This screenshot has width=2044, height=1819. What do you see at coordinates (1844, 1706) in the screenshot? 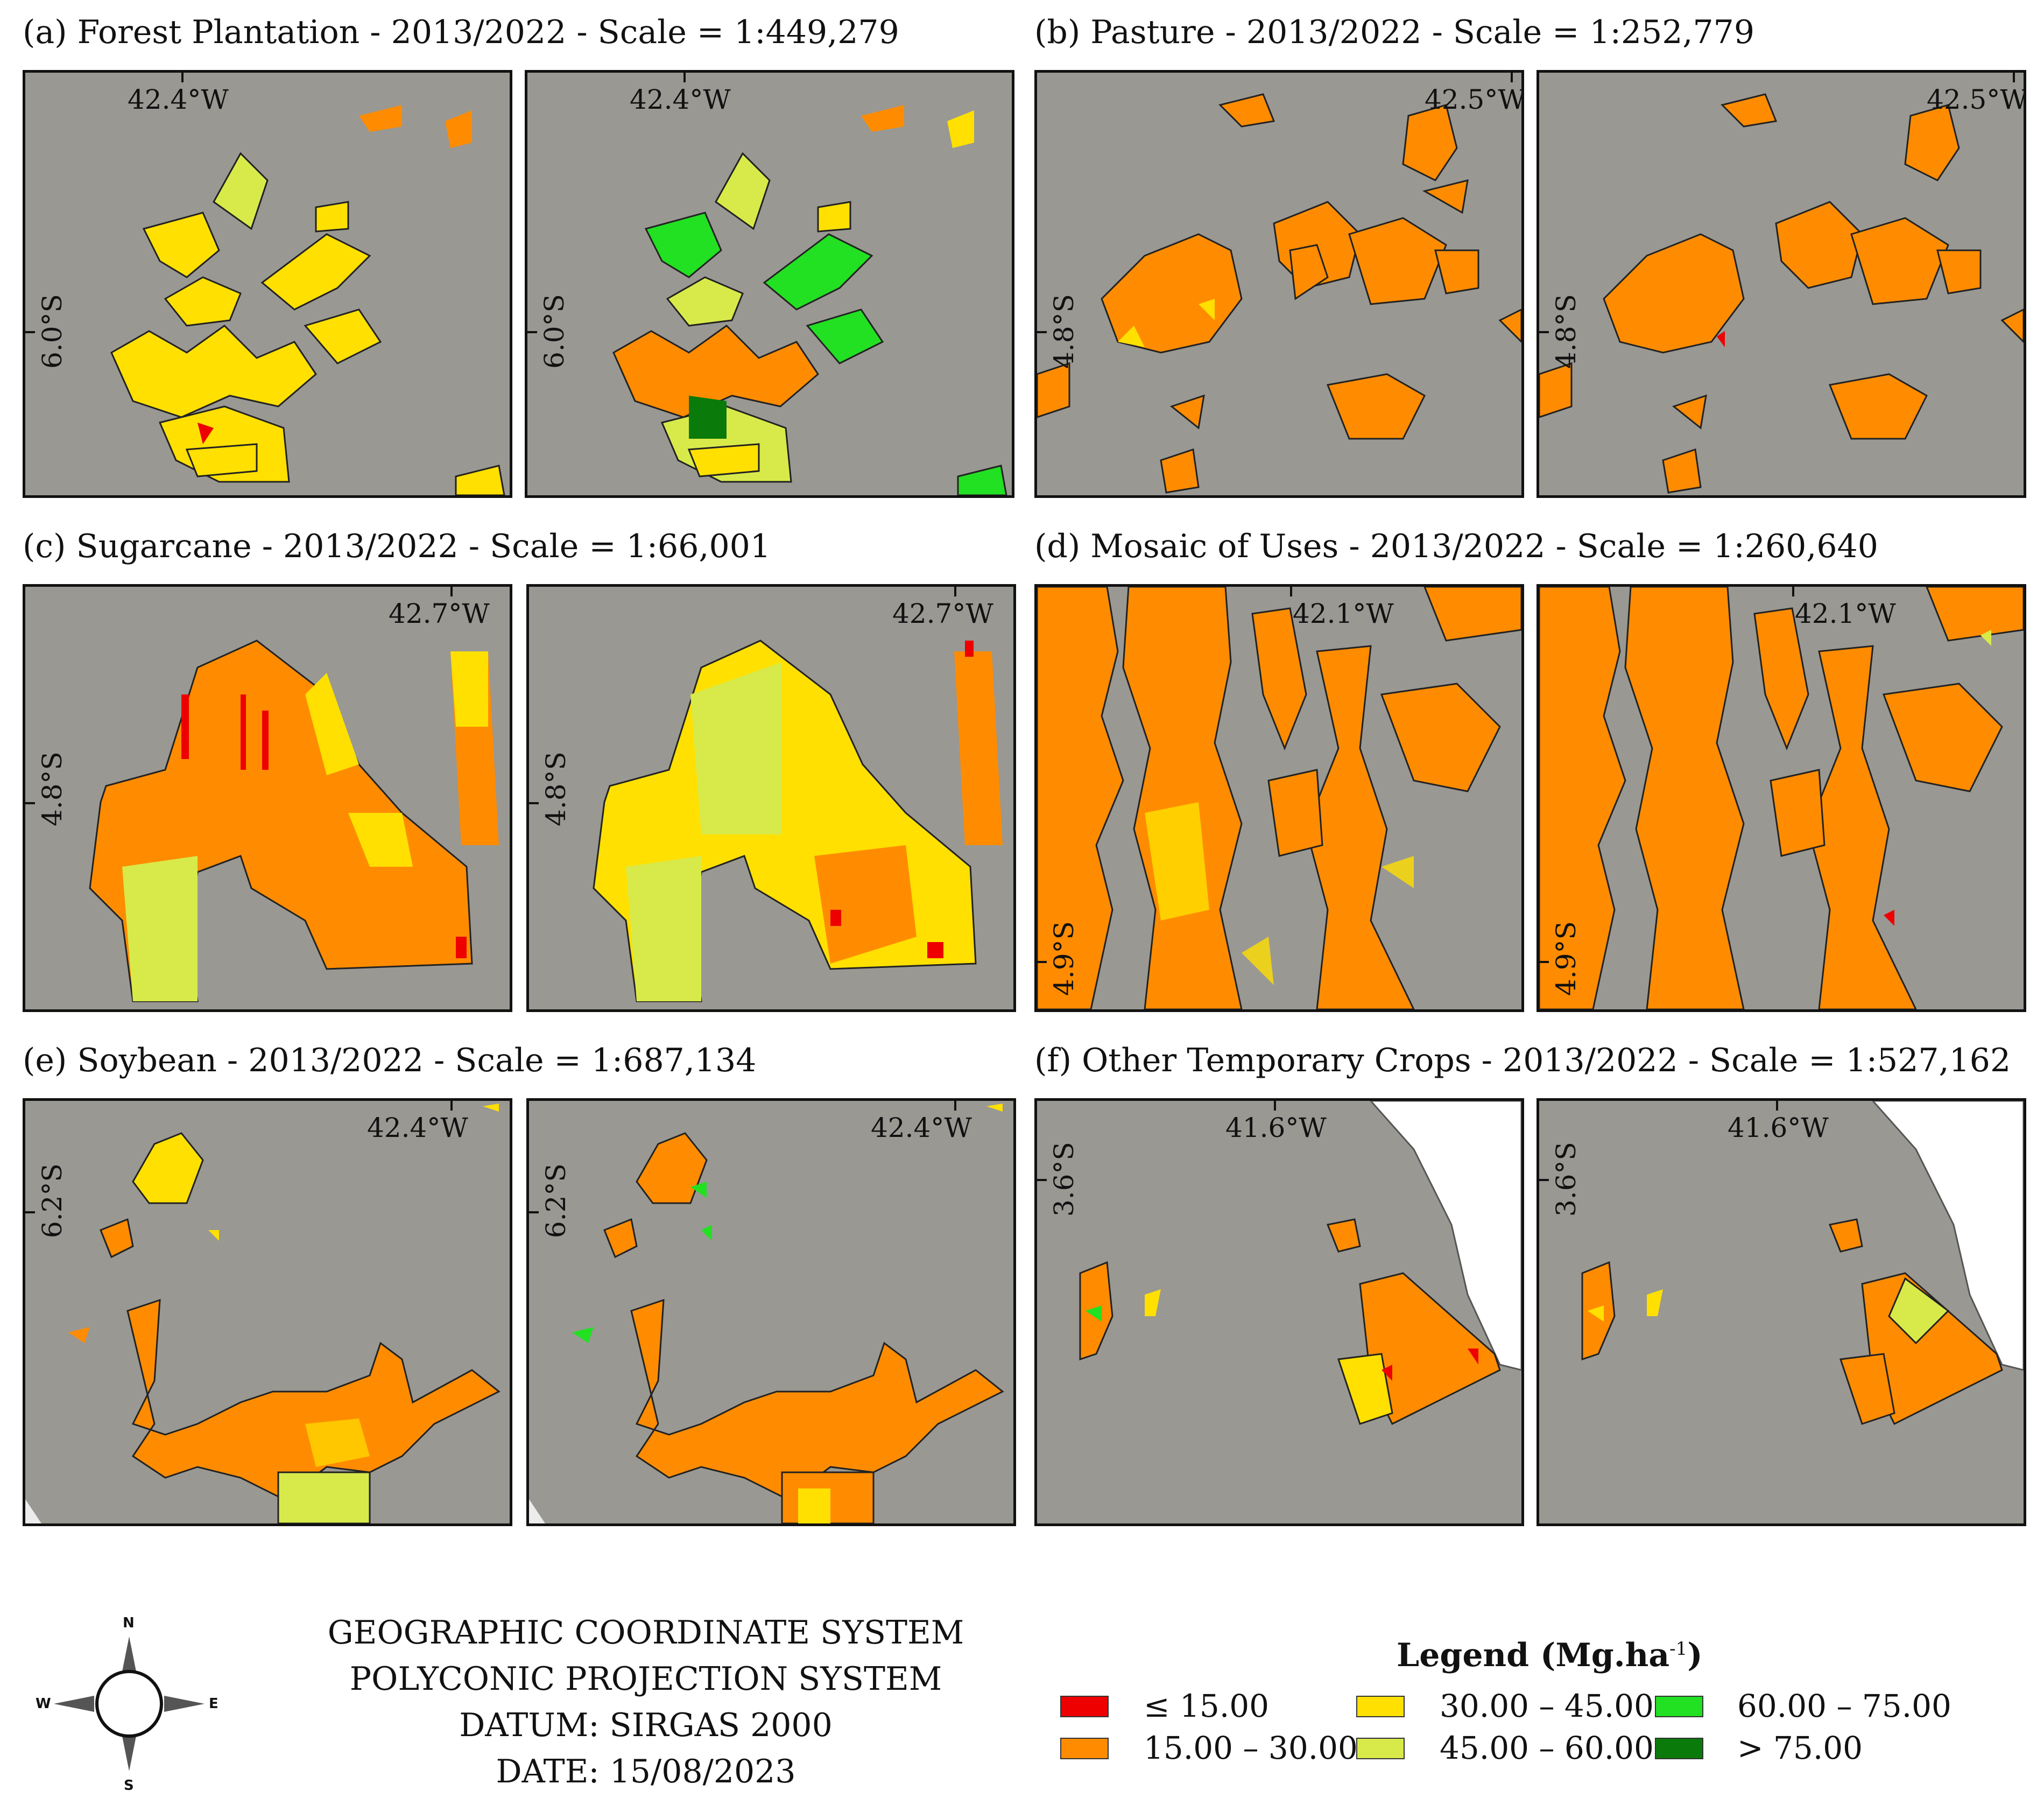
I see `legend-label-5: 60.00 – 75.00` at bounding box center [1844, 1706].